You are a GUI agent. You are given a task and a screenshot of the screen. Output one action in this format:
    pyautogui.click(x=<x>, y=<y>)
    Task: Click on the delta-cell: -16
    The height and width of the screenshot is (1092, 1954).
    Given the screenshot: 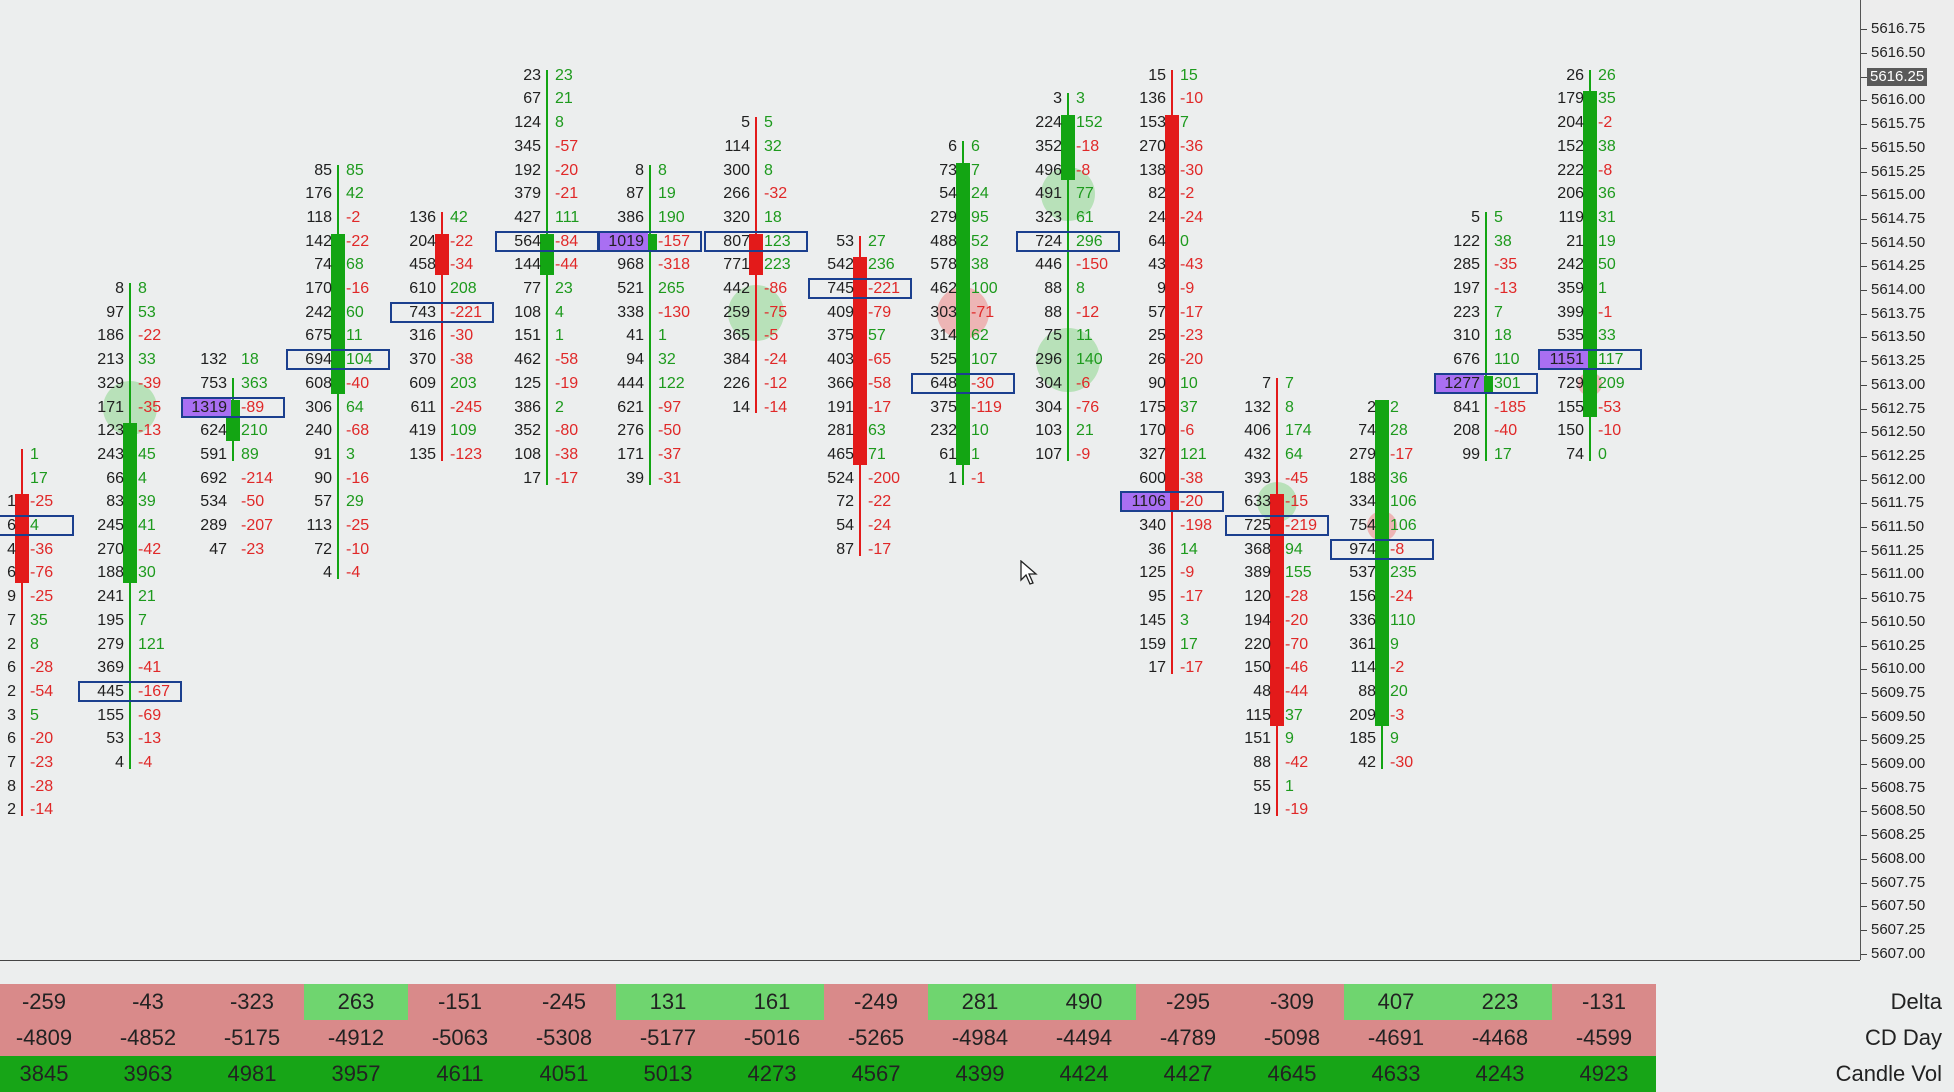 What is the action you would take?
    pyautogui.click(x=358, y=288)
    